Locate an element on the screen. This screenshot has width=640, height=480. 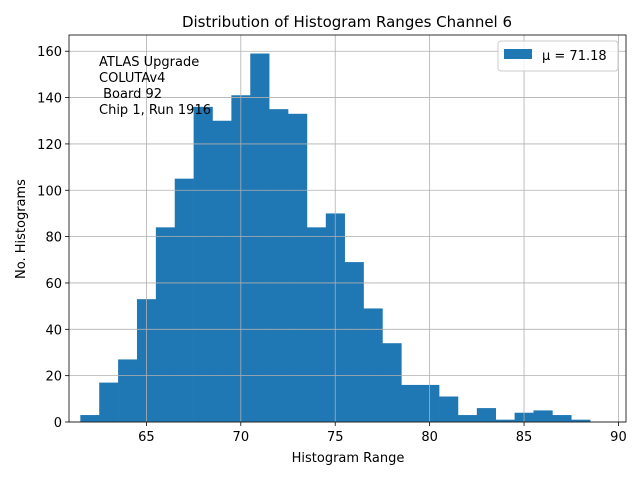
y-tick-label: 60 is located at coordinates (53, 284).